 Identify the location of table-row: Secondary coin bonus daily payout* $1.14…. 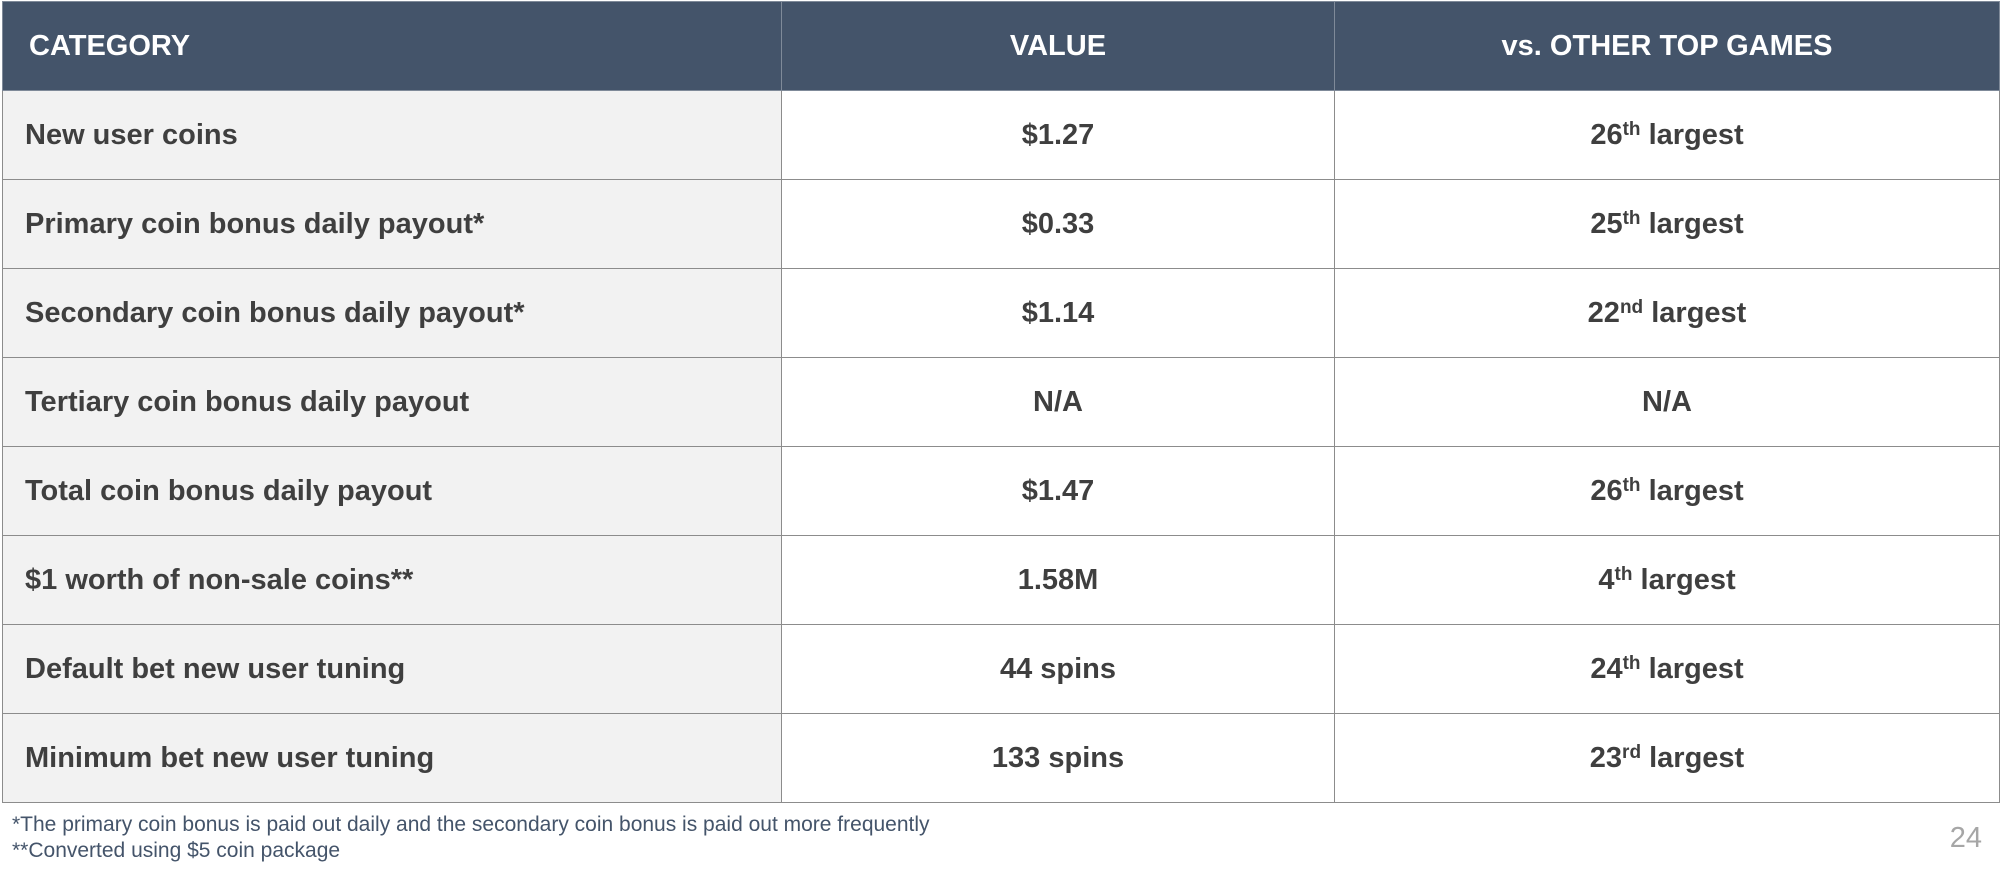
(1001, 313).